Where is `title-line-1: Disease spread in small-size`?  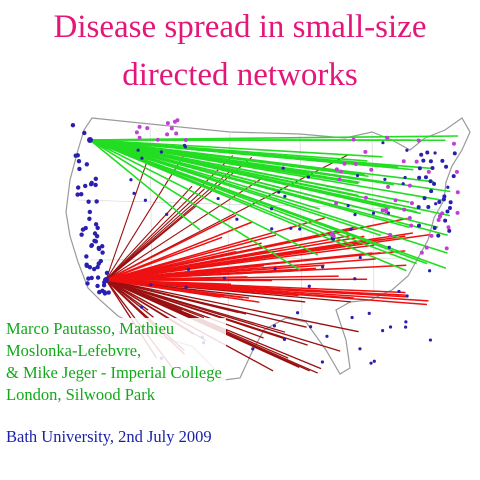 title-line-1: Disease spread in small-size is located at coordinates (240, 27).